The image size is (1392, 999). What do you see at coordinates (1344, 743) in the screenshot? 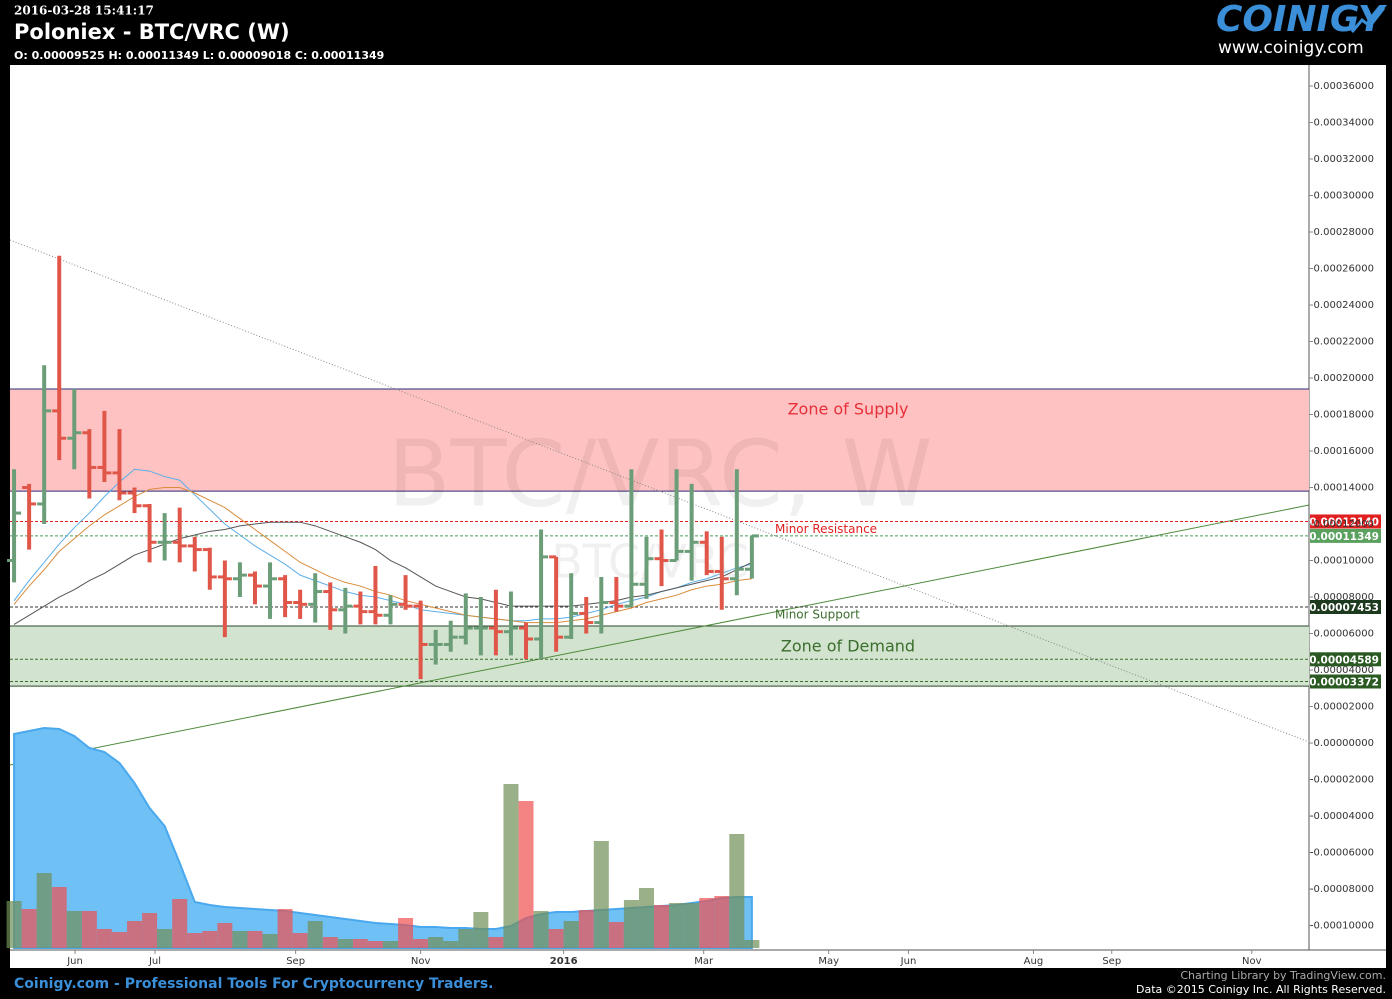
I see `y-tick-label: 0.00000000` at bounding box center [1344, 743].